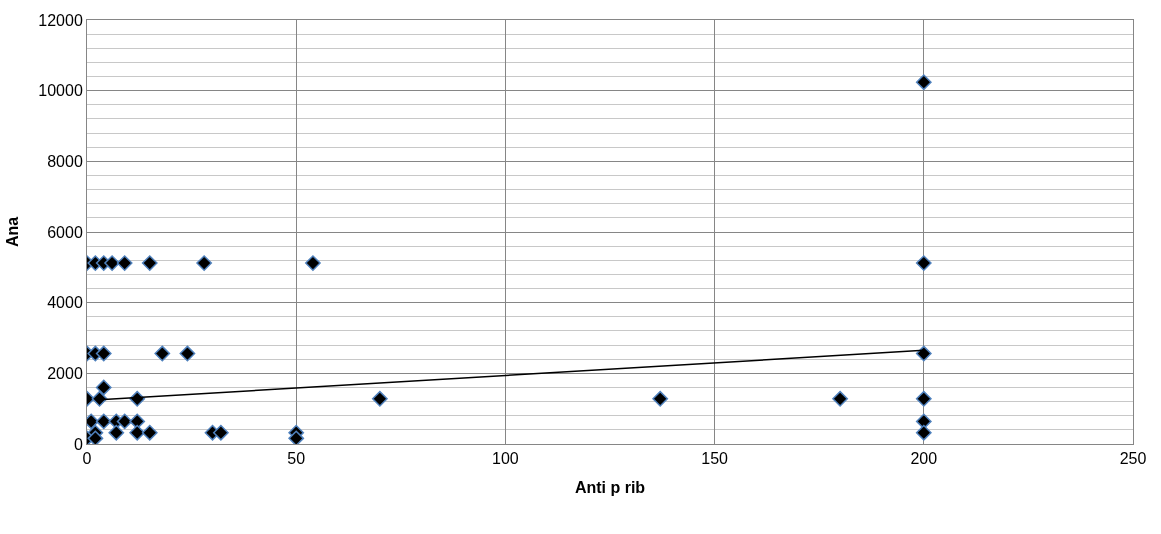 The height and width of the screenshot is (534, 1161). I want to click on x-tick-label: 100, so click(505, 459).